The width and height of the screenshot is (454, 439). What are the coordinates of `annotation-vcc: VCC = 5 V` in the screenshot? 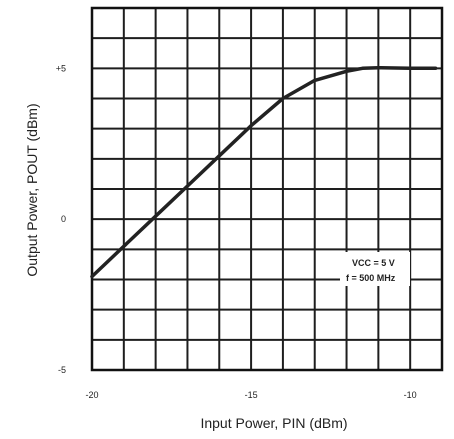 It's located at (373, 263).